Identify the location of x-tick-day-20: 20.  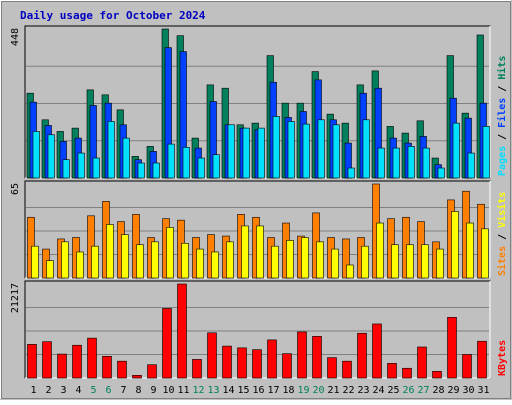
(318, 390).